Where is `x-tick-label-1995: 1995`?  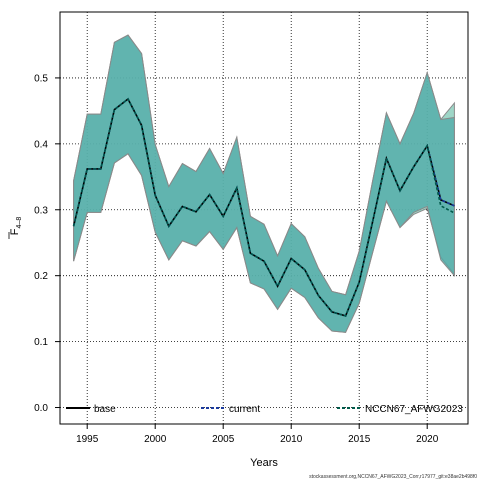
x-tick-label-1995: 1995 is located at coordinates (87, 439).